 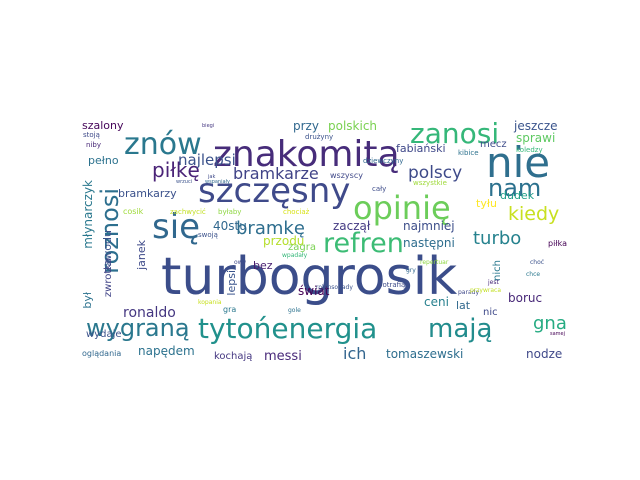 What do you see at coordinates (497, 270) in the screenshot?
I see `word-cloud-word: nich` at bounding box center [497, 270].